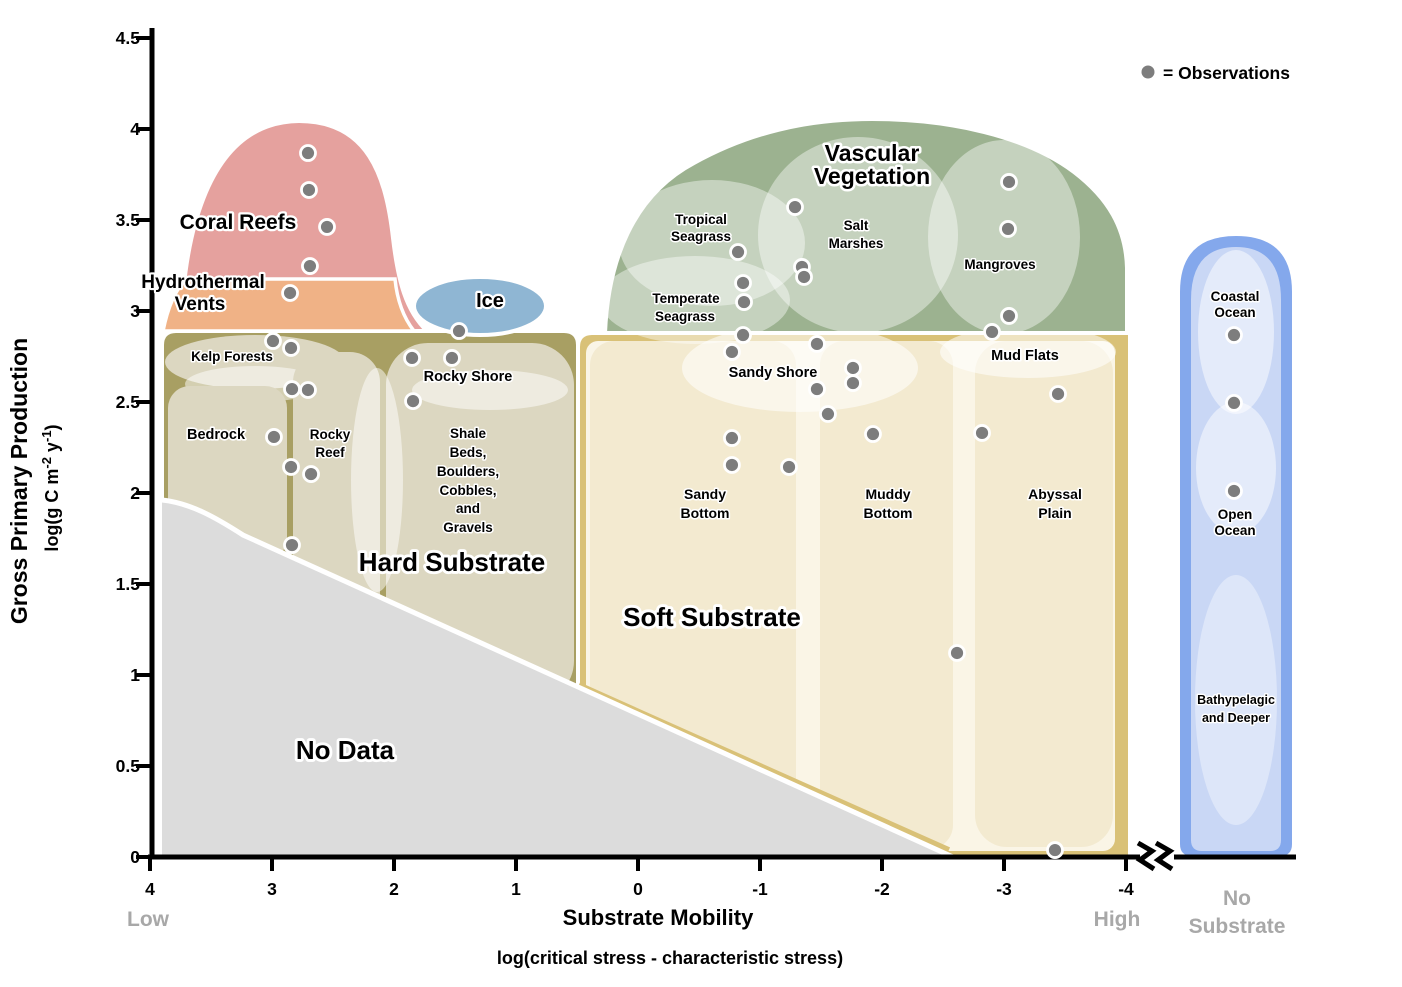 The height and width of the screenshot is (987, 1402). I want to click on open-ocean-label-1: Open, so click(1235, 514).